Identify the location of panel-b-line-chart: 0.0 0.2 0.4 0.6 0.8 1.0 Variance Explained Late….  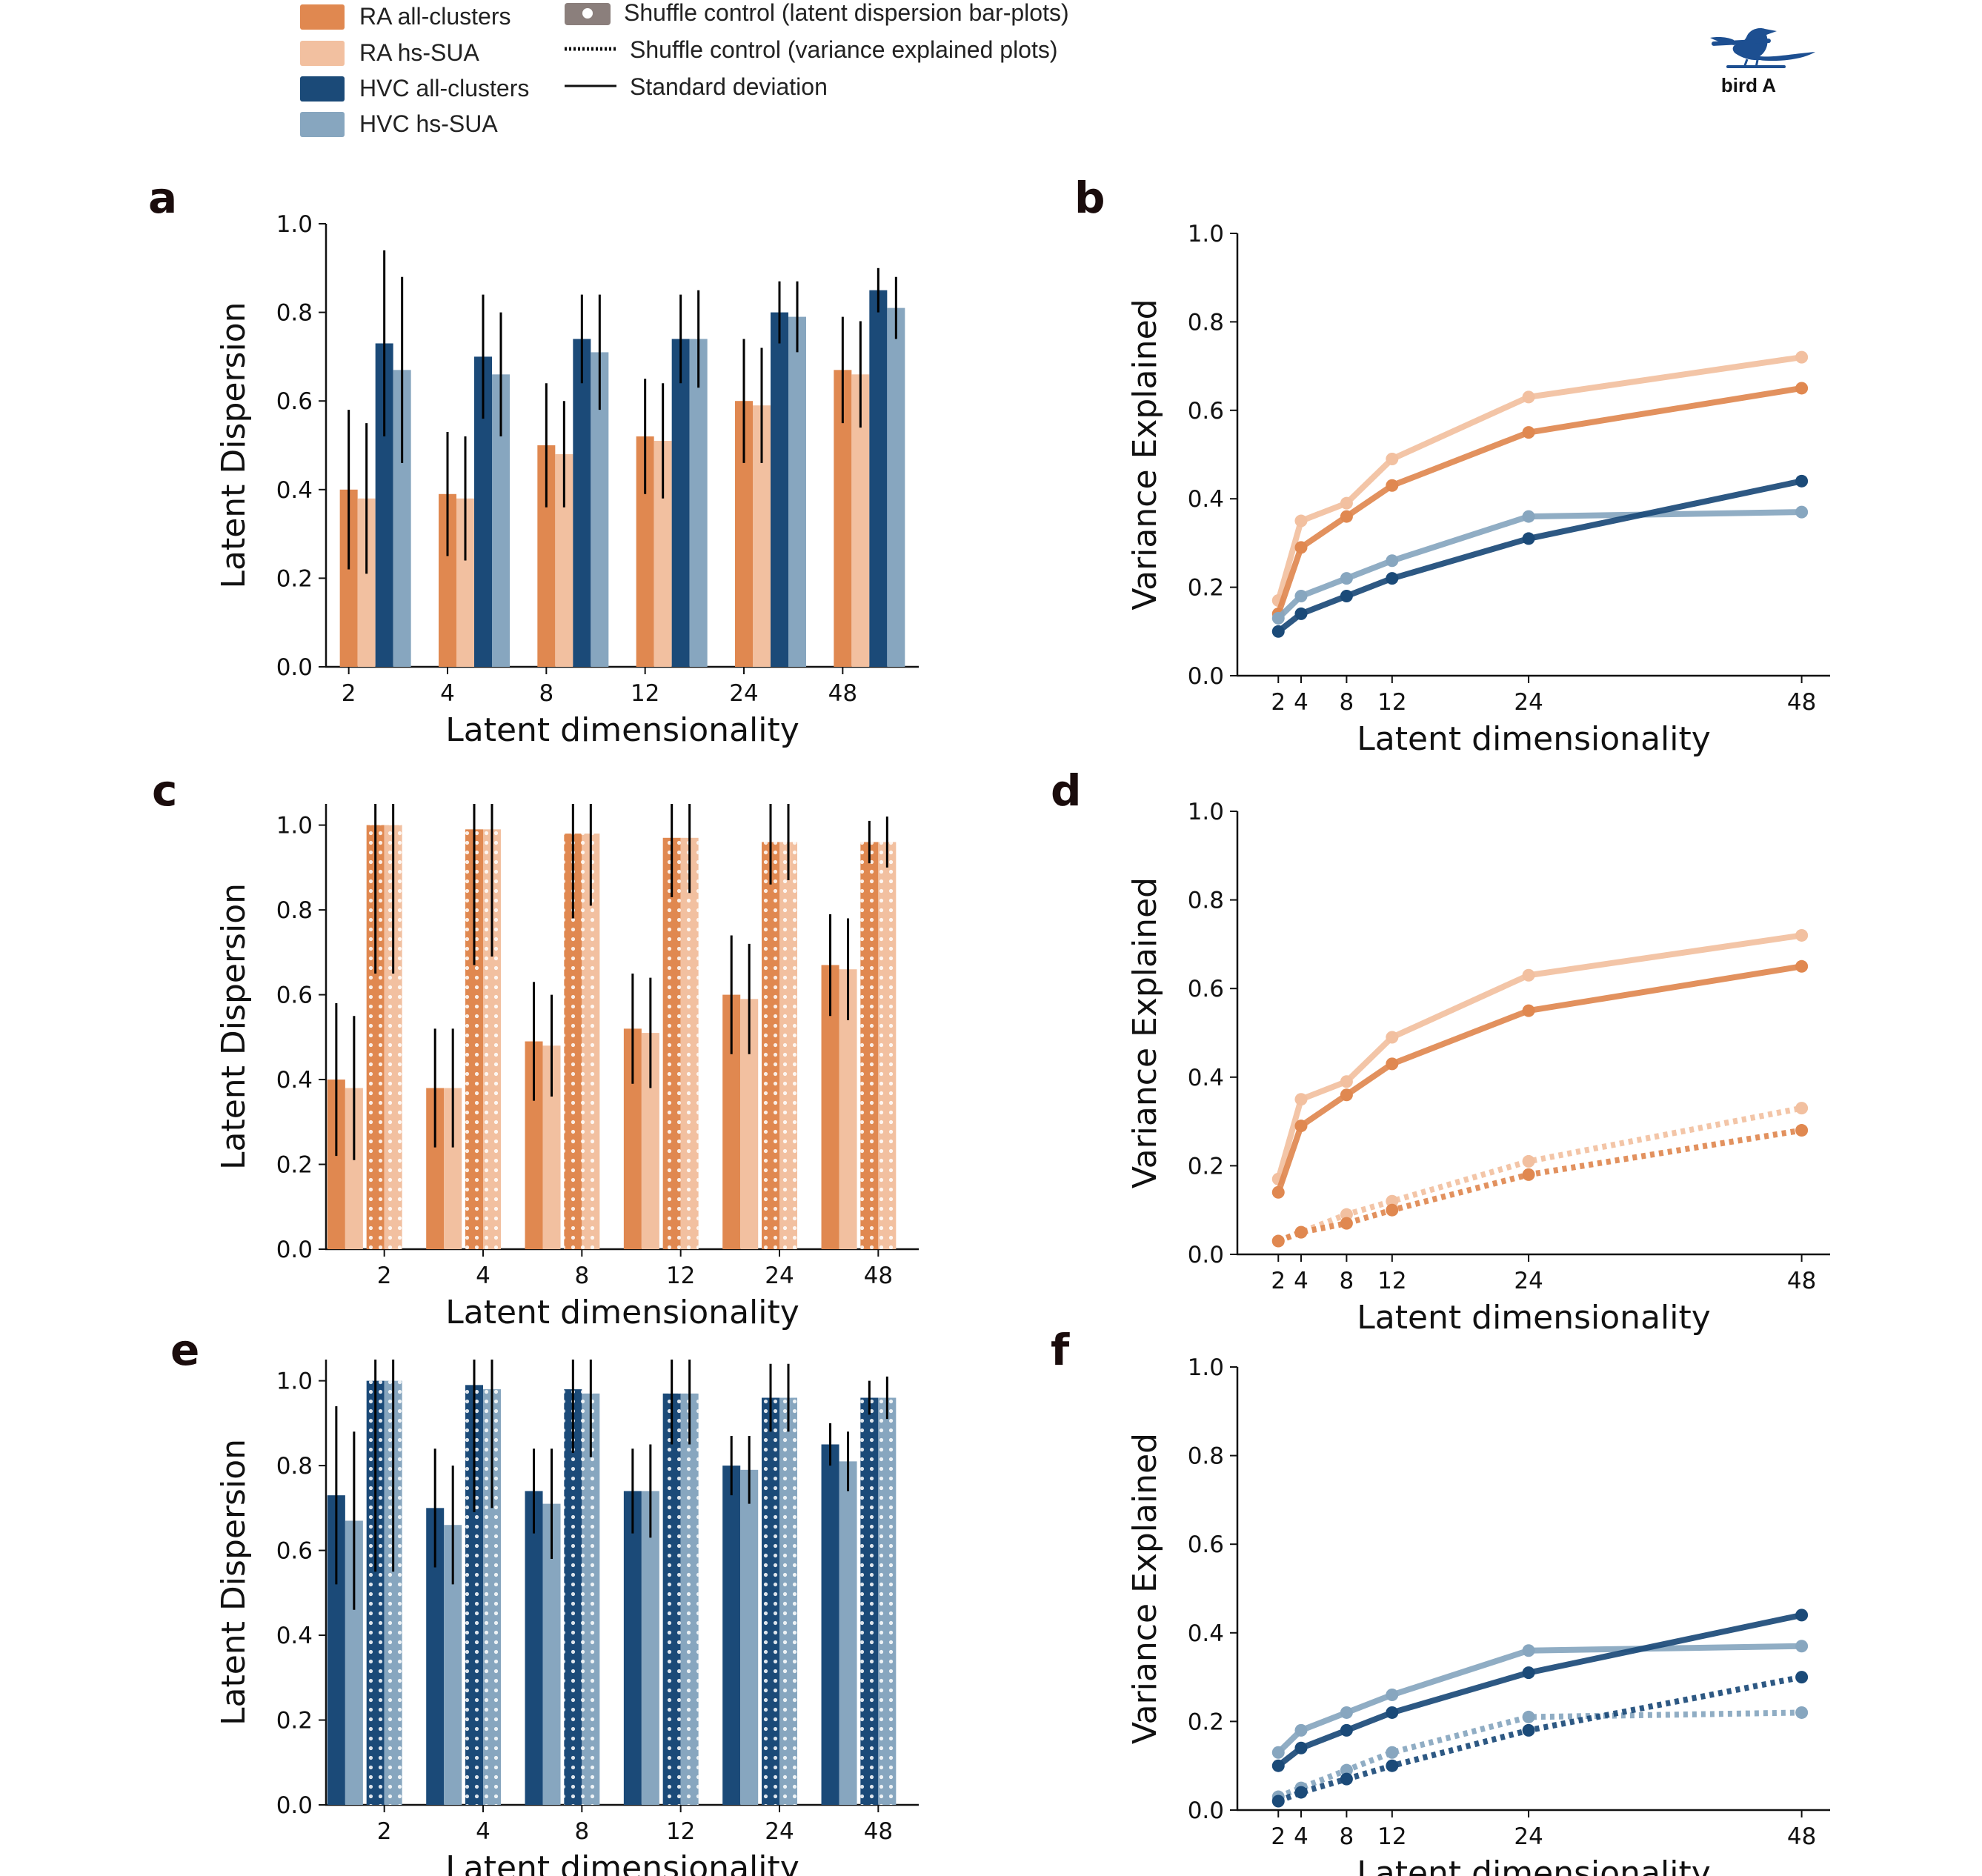
(1478, 490).